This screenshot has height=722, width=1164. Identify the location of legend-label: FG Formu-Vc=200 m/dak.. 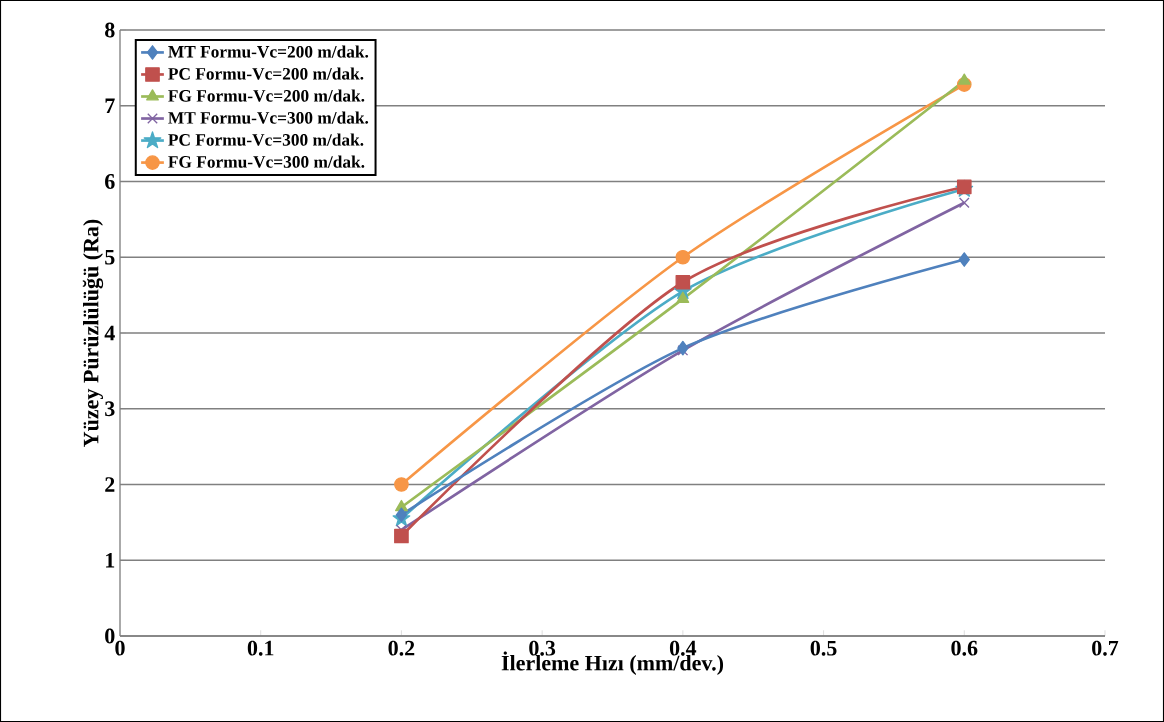
(266, 95).